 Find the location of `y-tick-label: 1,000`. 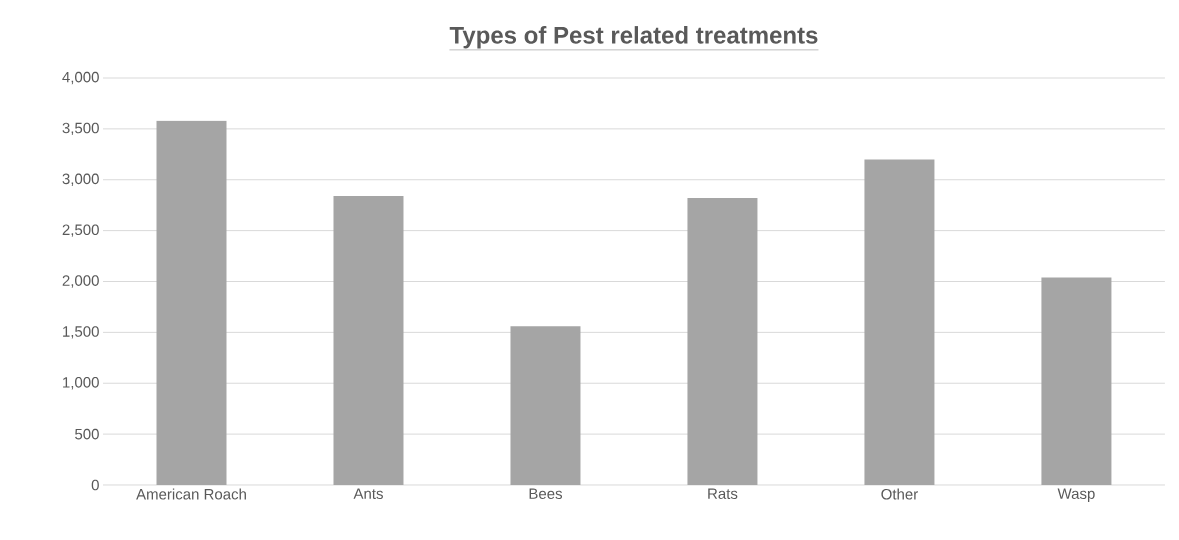

y-tick-label: 1,000 is located at coordinates (81, 383).